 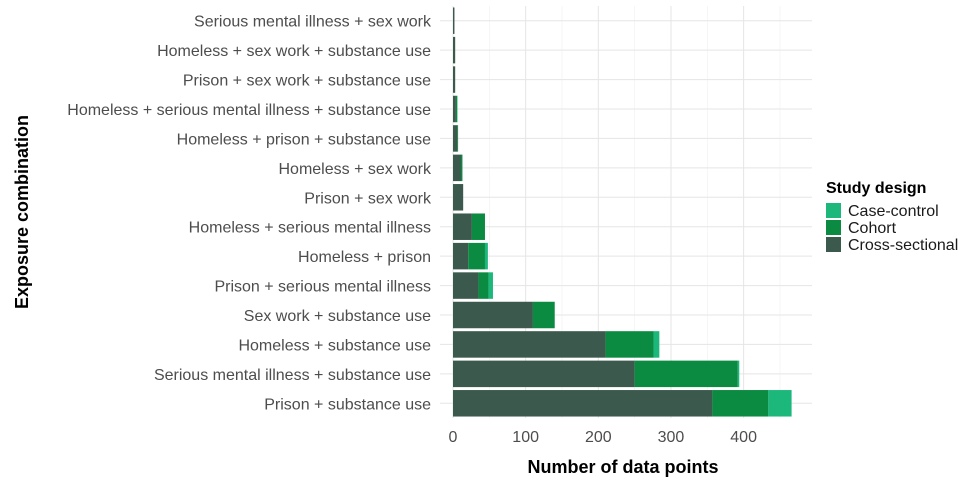 I want to click on bar-case-control-prison-substance-use, so click(x=780, y=403).